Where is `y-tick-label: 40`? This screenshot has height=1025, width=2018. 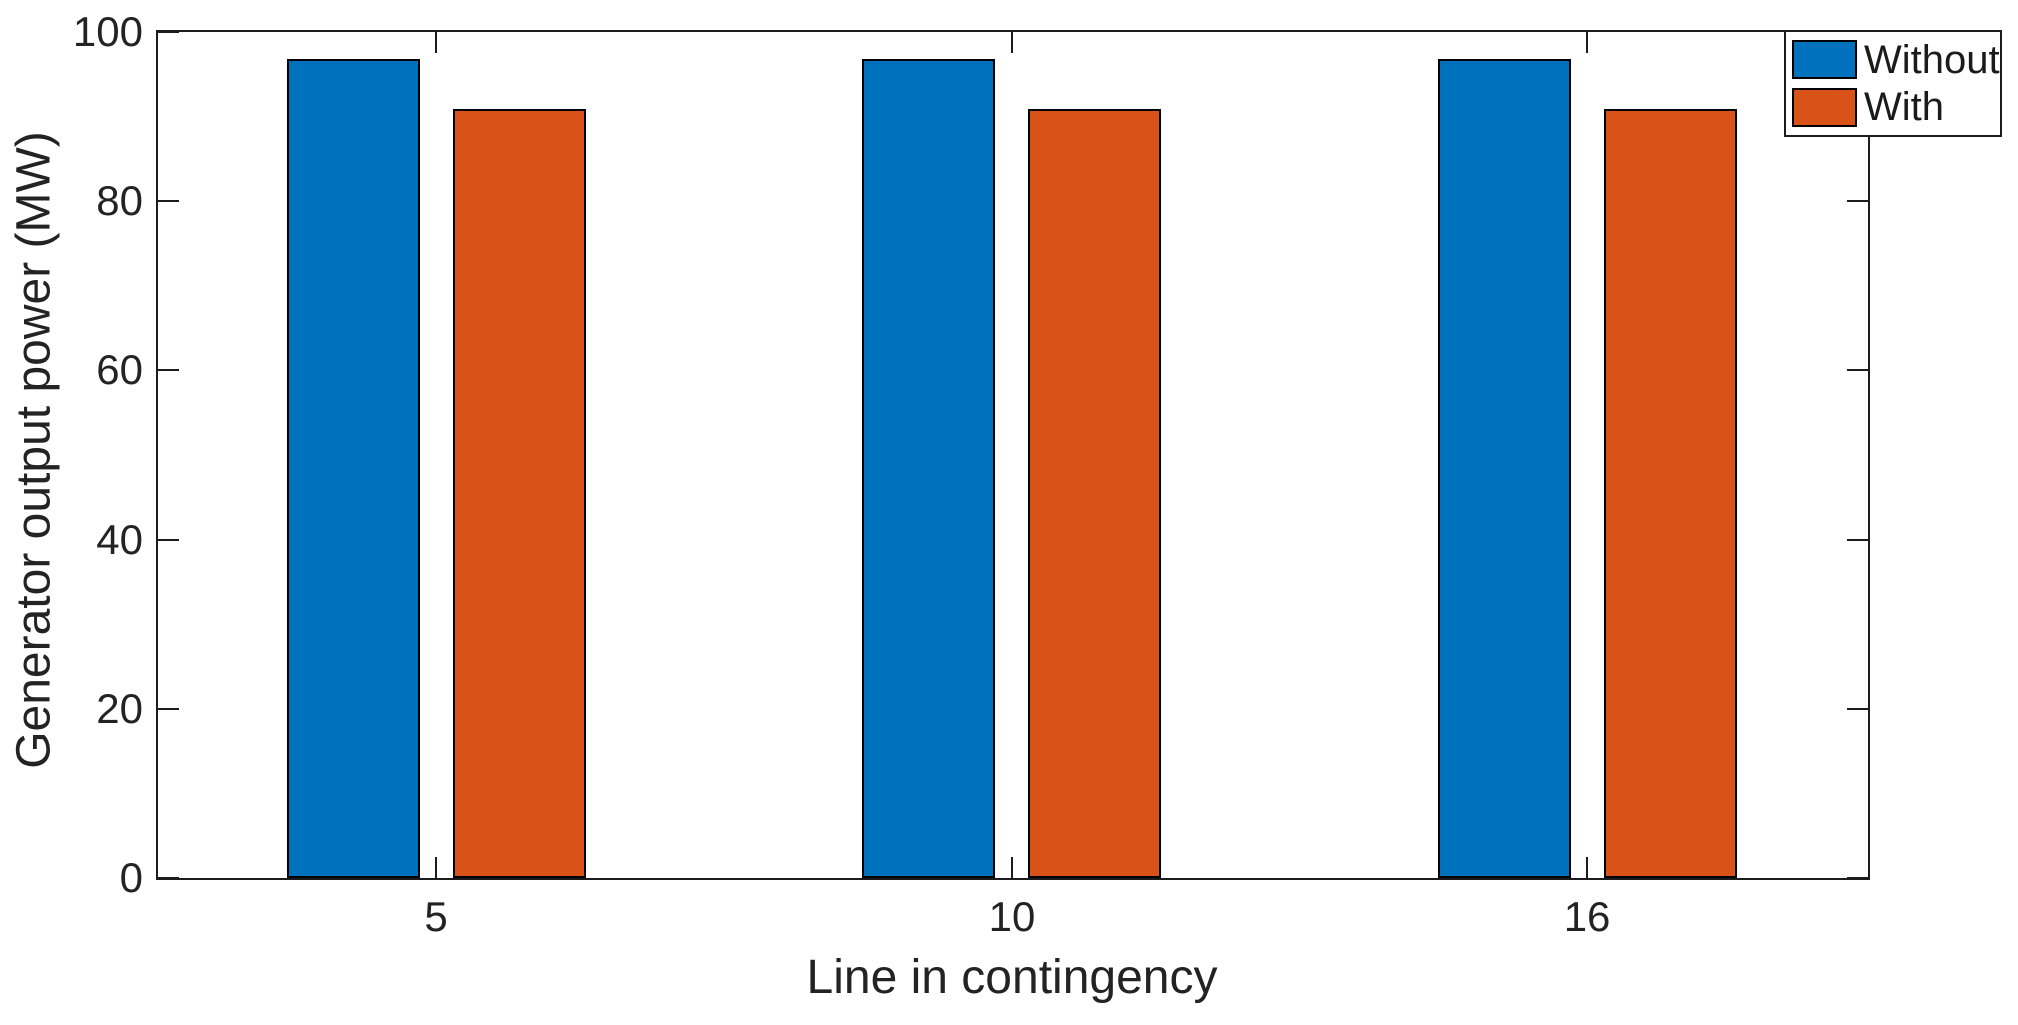
y-tick-label: 40 is located at coordinates (119, 539).